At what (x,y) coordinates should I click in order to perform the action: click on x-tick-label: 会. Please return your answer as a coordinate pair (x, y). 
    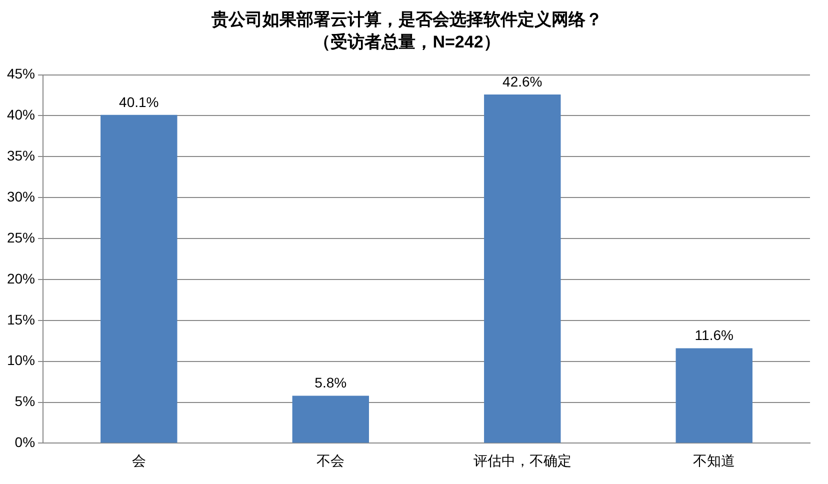
    Looking at the image, I should click on (139, 460).